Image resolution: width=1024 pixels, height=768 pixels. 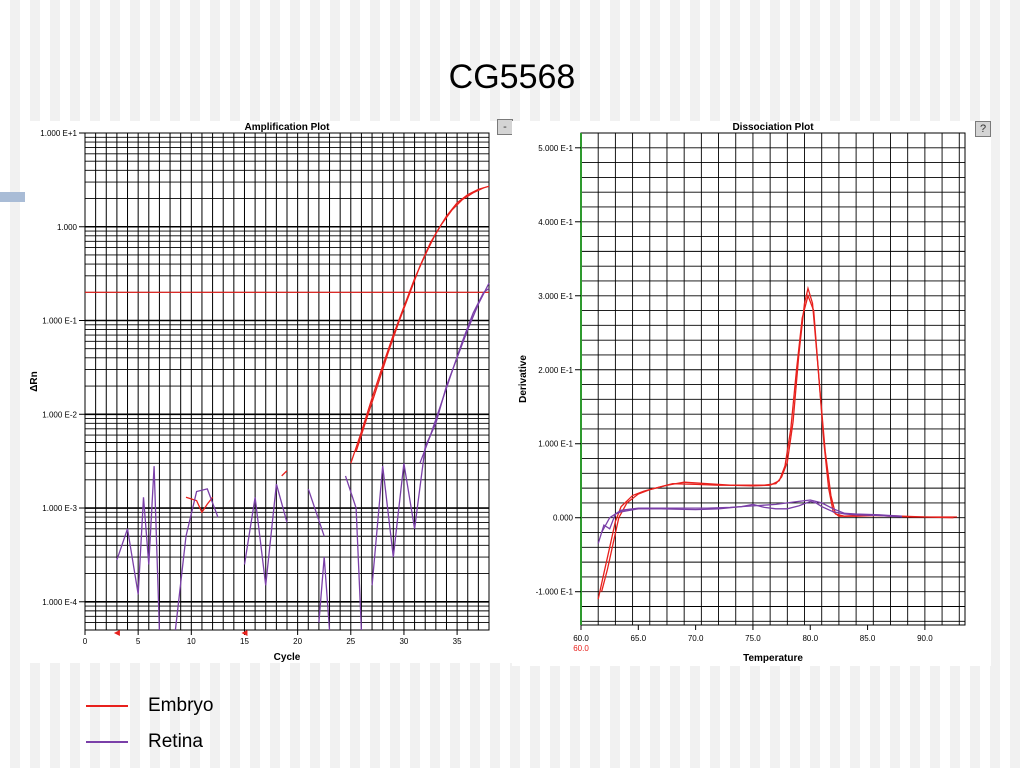 I want to click on amp-x-tick-label: 30, so click(x=403, y=641).